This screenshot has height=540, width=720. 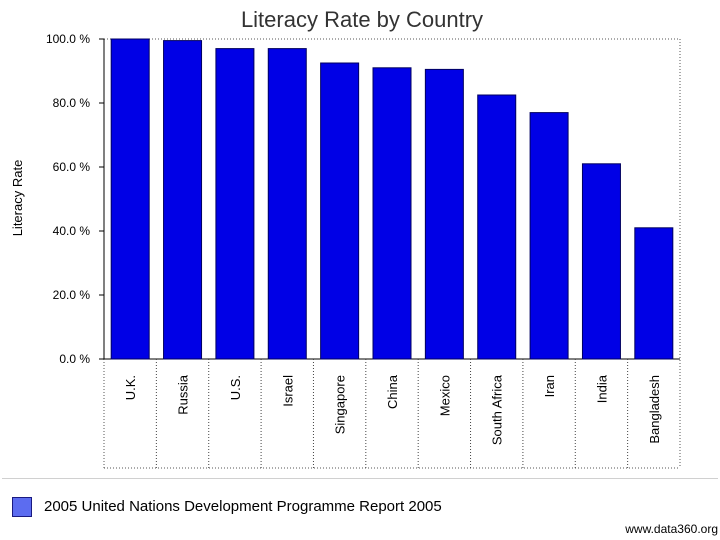 I want to click on legend-swatch, so click(x=22, y=507).